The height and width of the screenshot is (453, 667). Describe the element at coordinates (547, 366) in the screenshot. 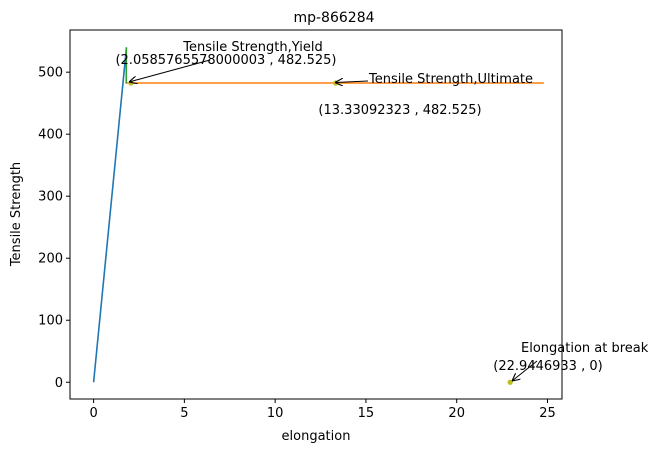

I see `annotation-coords-break: (22.9446933 , 0)` at that location.